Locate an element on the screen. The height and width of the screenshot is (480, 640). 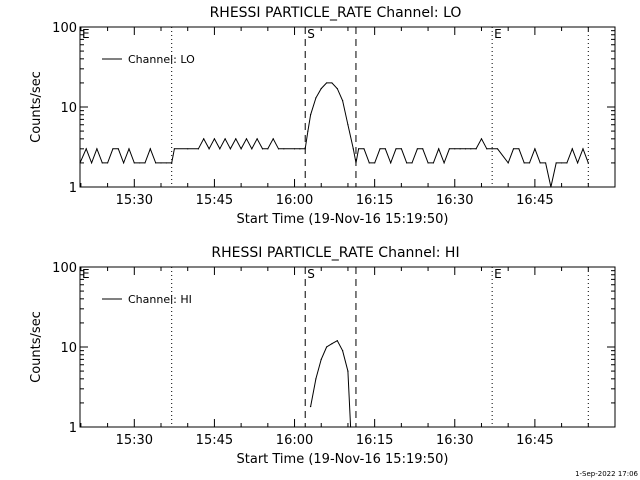
event-marker-label: S is located at coordinates (311, 34).